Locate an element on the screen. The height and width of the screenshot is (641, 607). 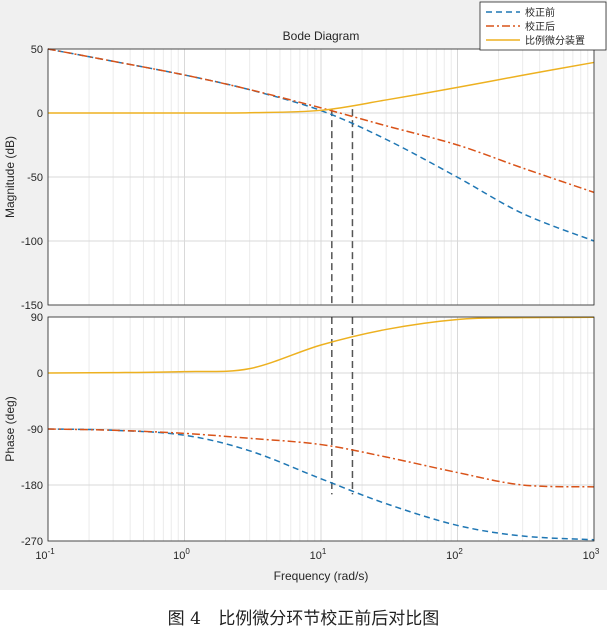
legend-box is located at coordinates (543, 26).